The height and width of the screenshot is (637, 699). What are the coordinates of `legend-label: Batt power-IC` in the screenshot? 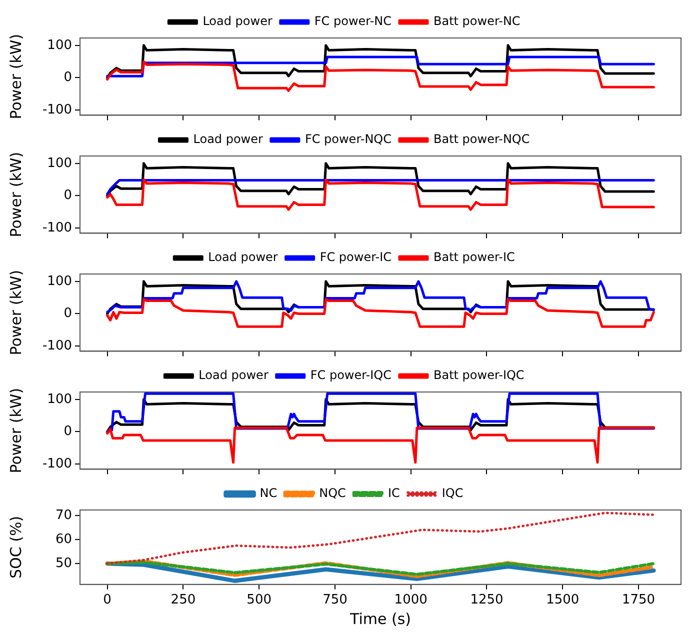 It's located at (474, 257).